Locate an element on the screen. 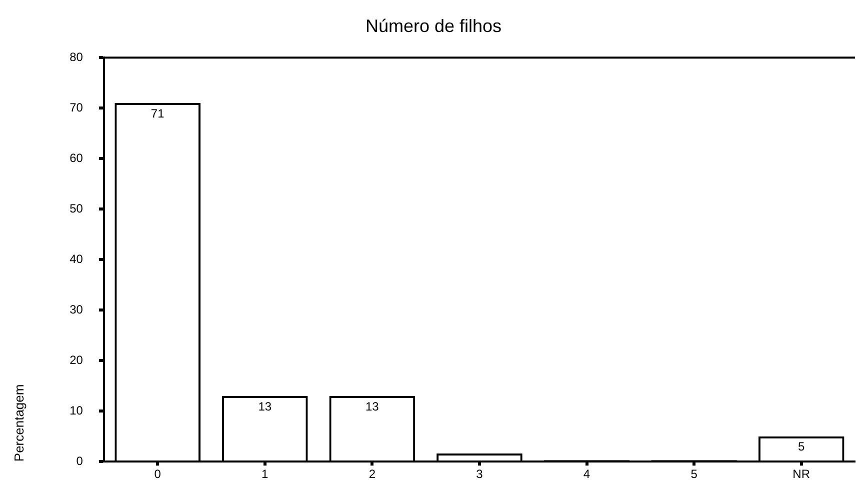 This screenshot has height=486, width=859. data-label: 71 is located at coordinates (157, 113).